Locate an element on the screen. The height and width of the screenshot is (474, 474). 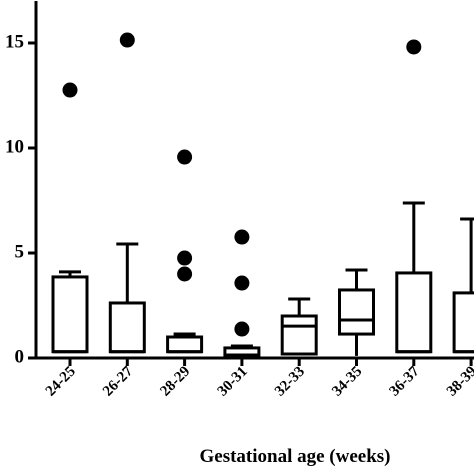
y-tick-label: 0 is located at coordinates (20, 356).